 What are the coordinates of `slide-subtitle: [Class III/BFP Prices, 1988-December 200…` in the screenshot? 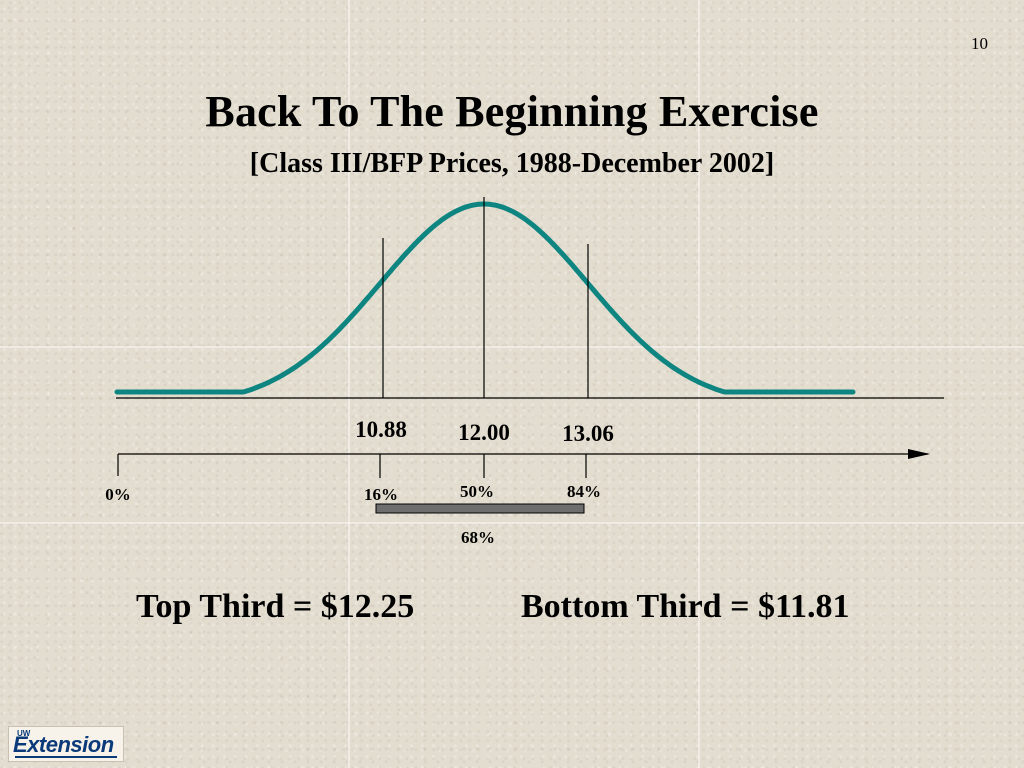 It's located at (512, 163).